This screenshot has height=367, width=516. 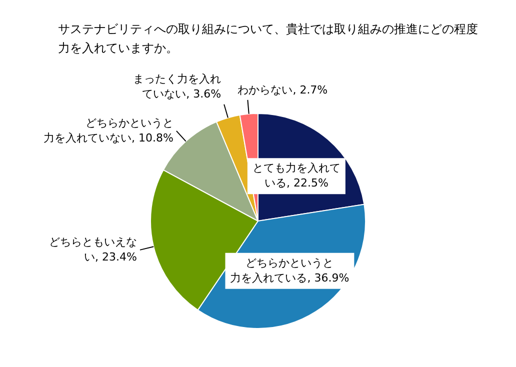 What do you see at coordinates (268, 39) in the screenshot?
I see `chart-title: サステナビリティへの取り組みについて、貴社では取り組みの推進にどの程度力を入れていますか。` at bounding box center [268, 39].